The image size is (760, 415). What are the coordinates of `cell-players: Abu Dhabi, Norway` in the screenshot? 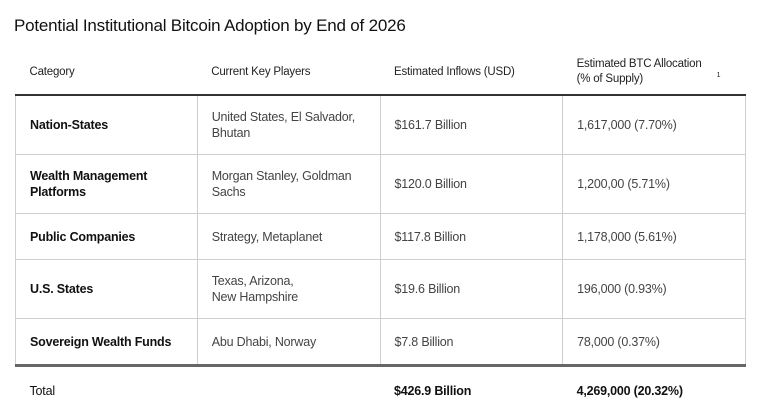 It's located at (288, 342).